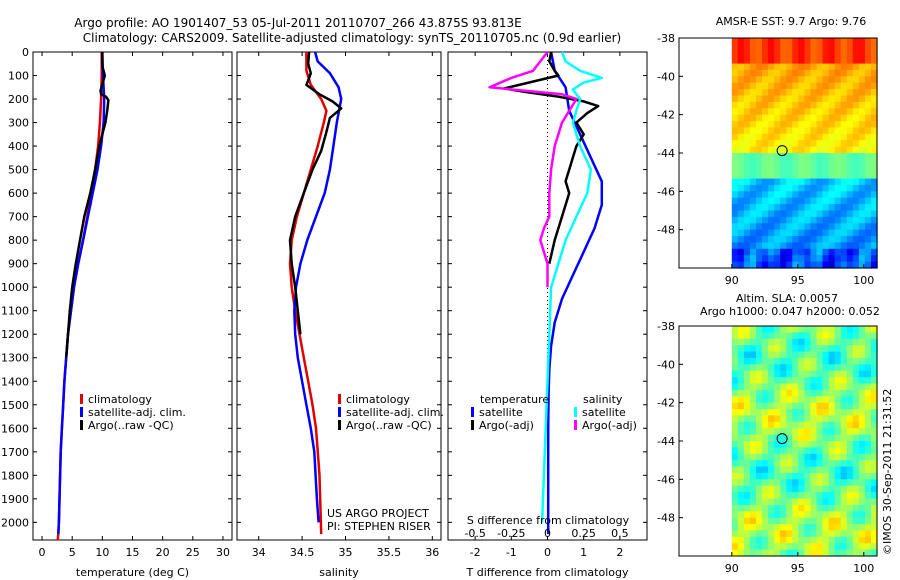 This screenshot has height=580, width=900. What do you see at coordinates (666, 326) in the screenshot?
I see `sla_map-ytick-label: -38` at bounding box center [666, 326].